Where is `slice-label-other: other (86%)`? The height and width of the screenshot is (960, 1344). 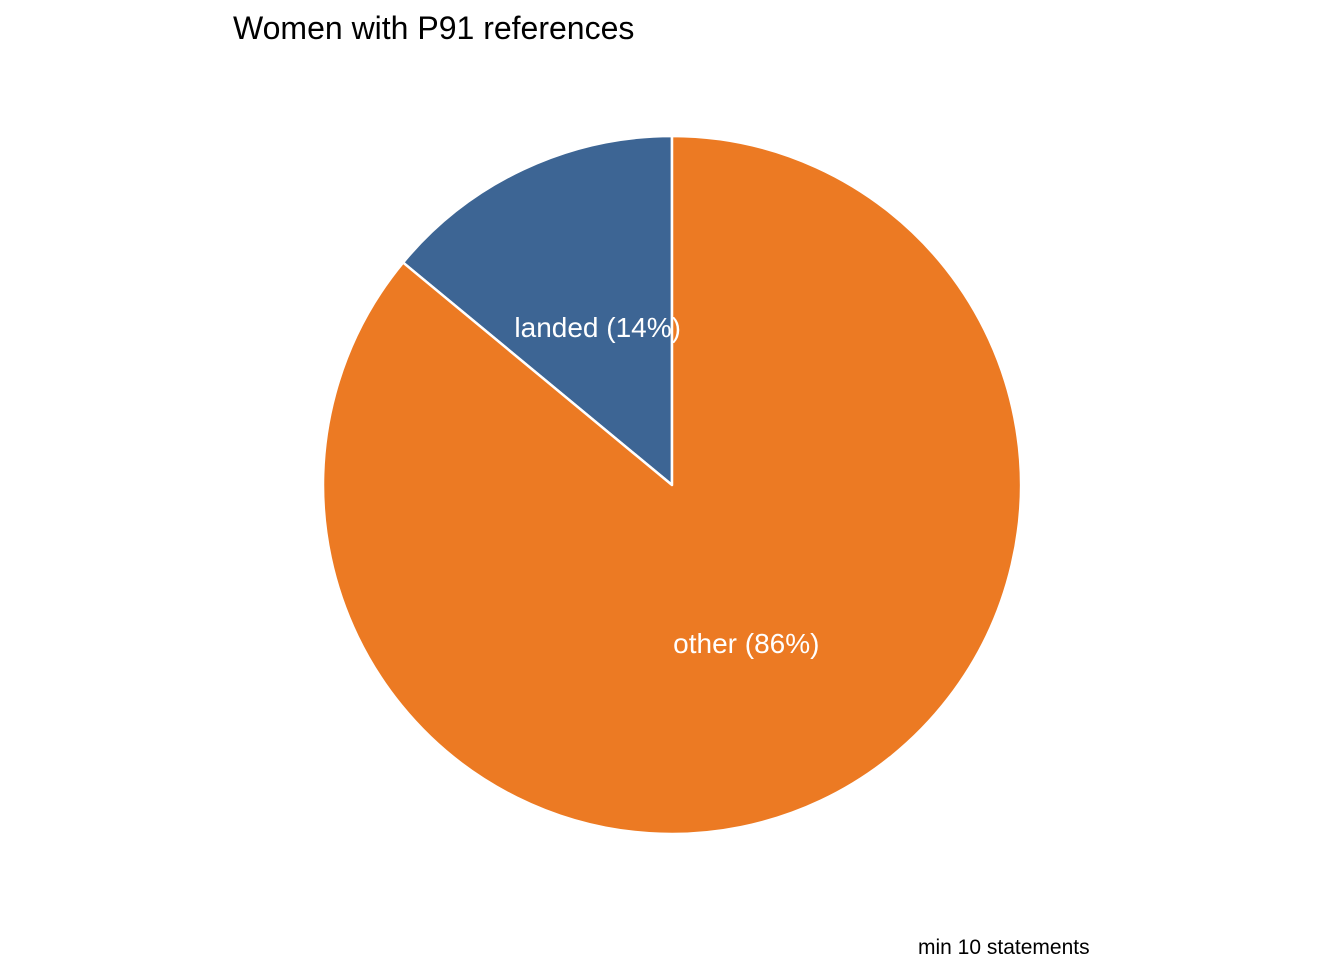 slice-label-other: other (86%) is located at coordinates (746, 643).